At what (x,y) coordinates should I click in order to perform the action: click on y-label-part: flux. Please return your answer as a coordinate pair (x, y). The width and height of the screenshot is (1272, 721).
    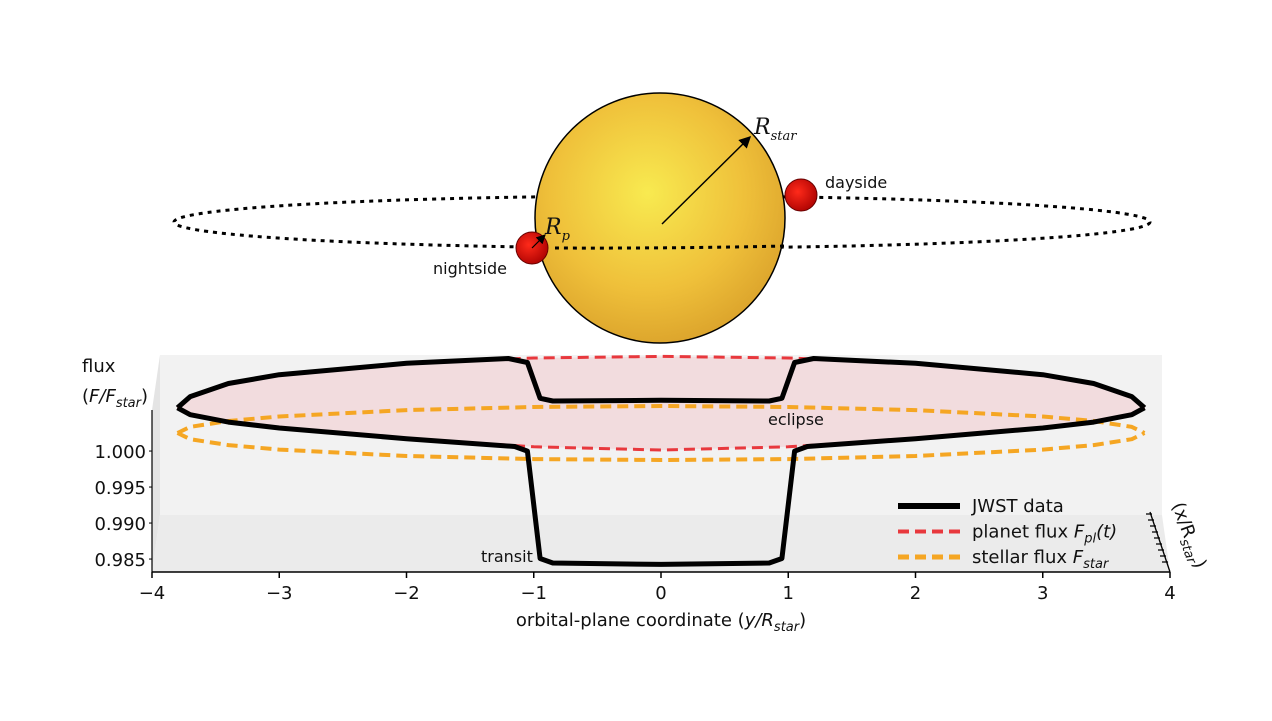
    Looking at the image, I should click on (99, 366).